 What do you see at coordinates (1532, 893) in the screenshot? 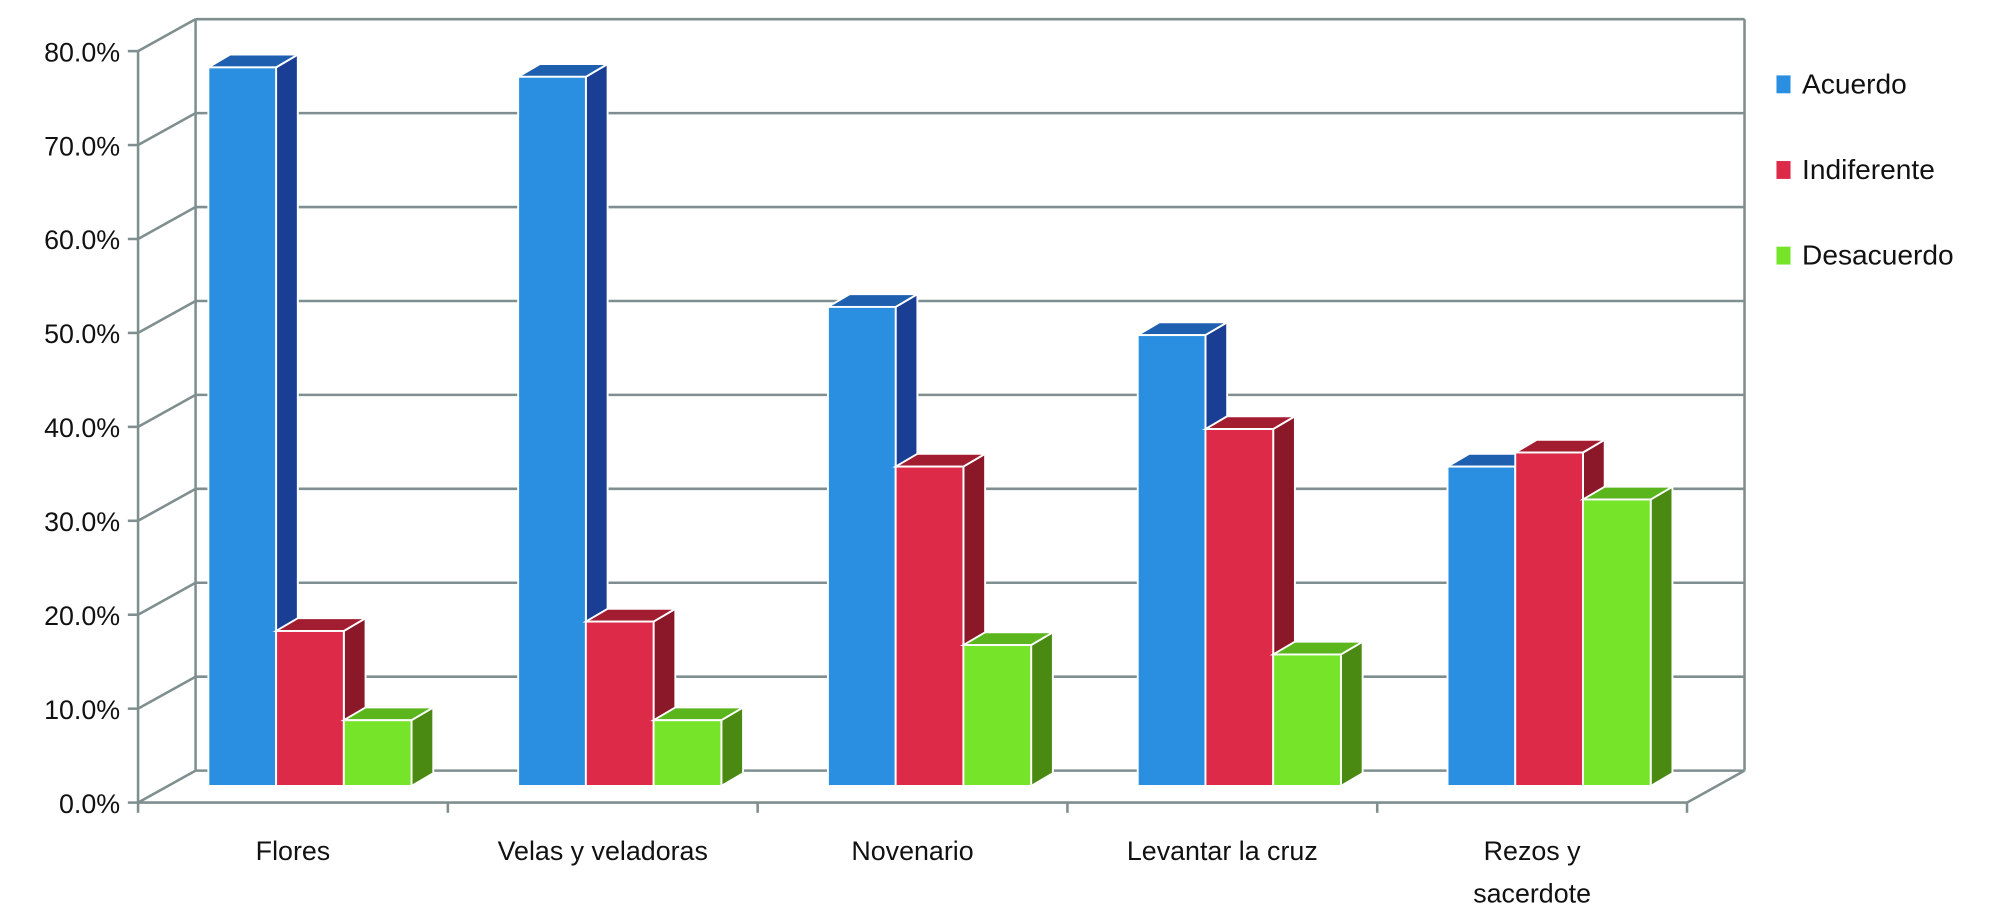
I see `x-tick-label-line: sacerdote` at bounding box center [1532, 893].